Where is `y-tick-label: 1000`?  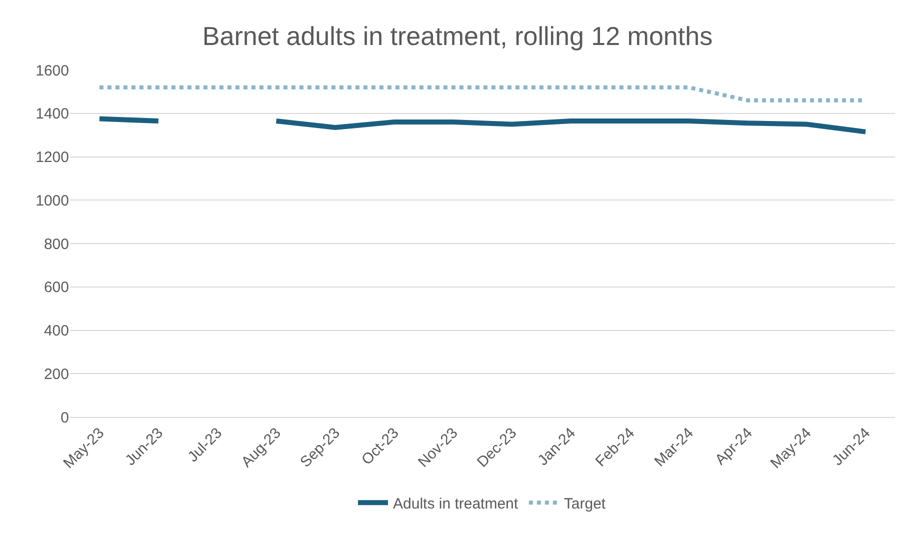 y-tick-label: 1000 is located at coordinates (52, 201).